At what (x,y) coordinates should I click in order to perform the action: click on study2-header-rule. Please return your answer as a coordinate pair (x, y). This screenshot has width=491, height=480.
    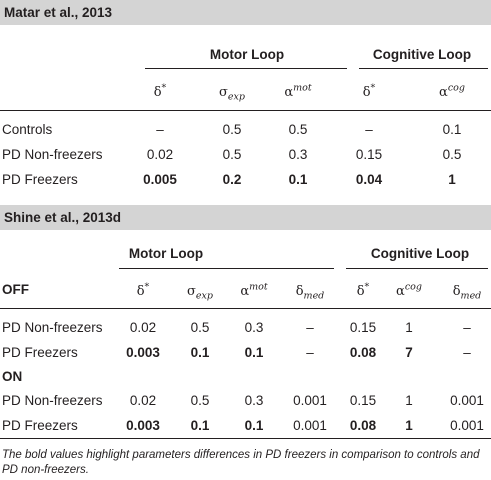
    Looking at the image, I should click on (245, 308).